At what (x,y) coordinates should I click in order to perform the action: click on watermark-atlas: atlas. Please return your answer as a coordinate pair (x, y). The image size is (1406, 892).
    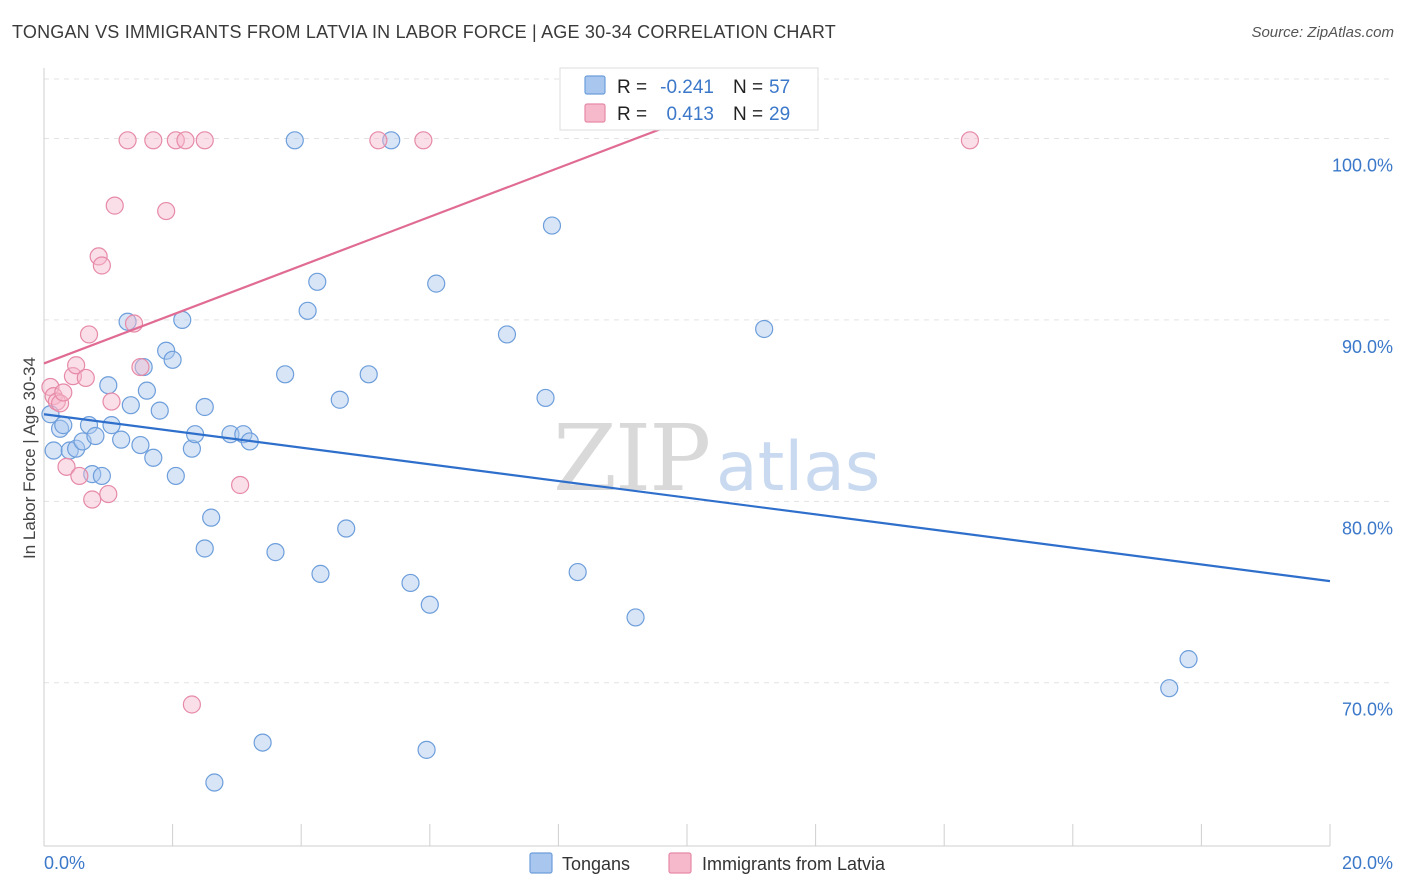
    Looking at the image, I should click on (798, 467).